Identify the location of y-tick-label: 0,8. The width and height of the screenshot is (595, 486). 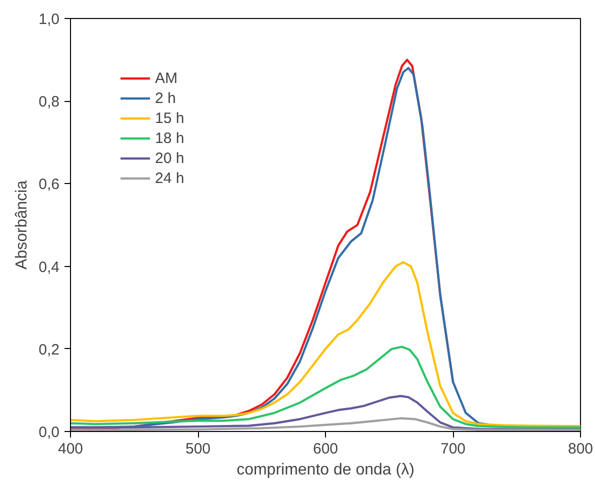
(49, 102).